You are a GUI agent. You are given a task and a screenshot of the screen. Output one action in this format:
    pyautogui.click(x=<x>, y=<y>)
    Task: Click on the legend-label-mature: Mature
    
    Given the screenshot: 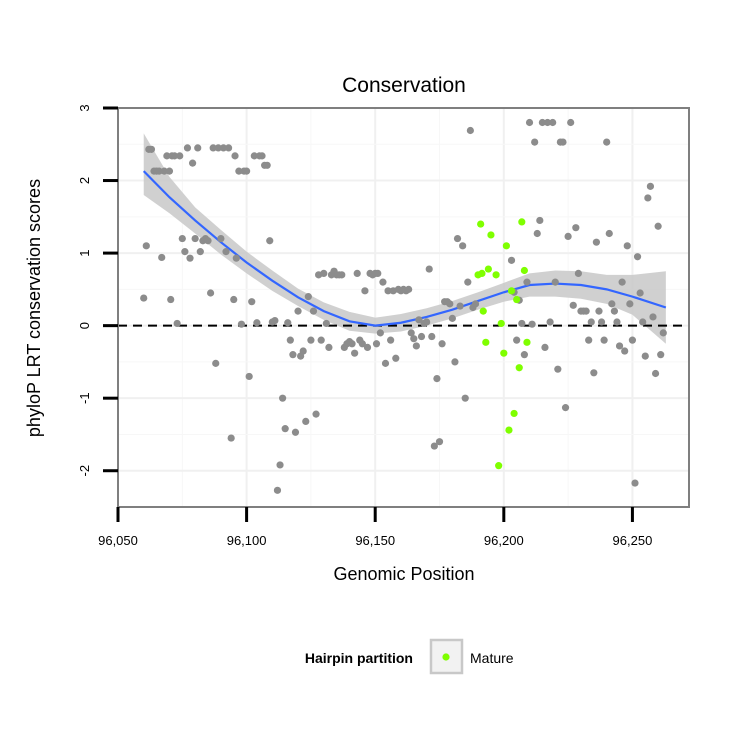 What is the action you would take?
    pyautogui.click(x=492, y=658)
    